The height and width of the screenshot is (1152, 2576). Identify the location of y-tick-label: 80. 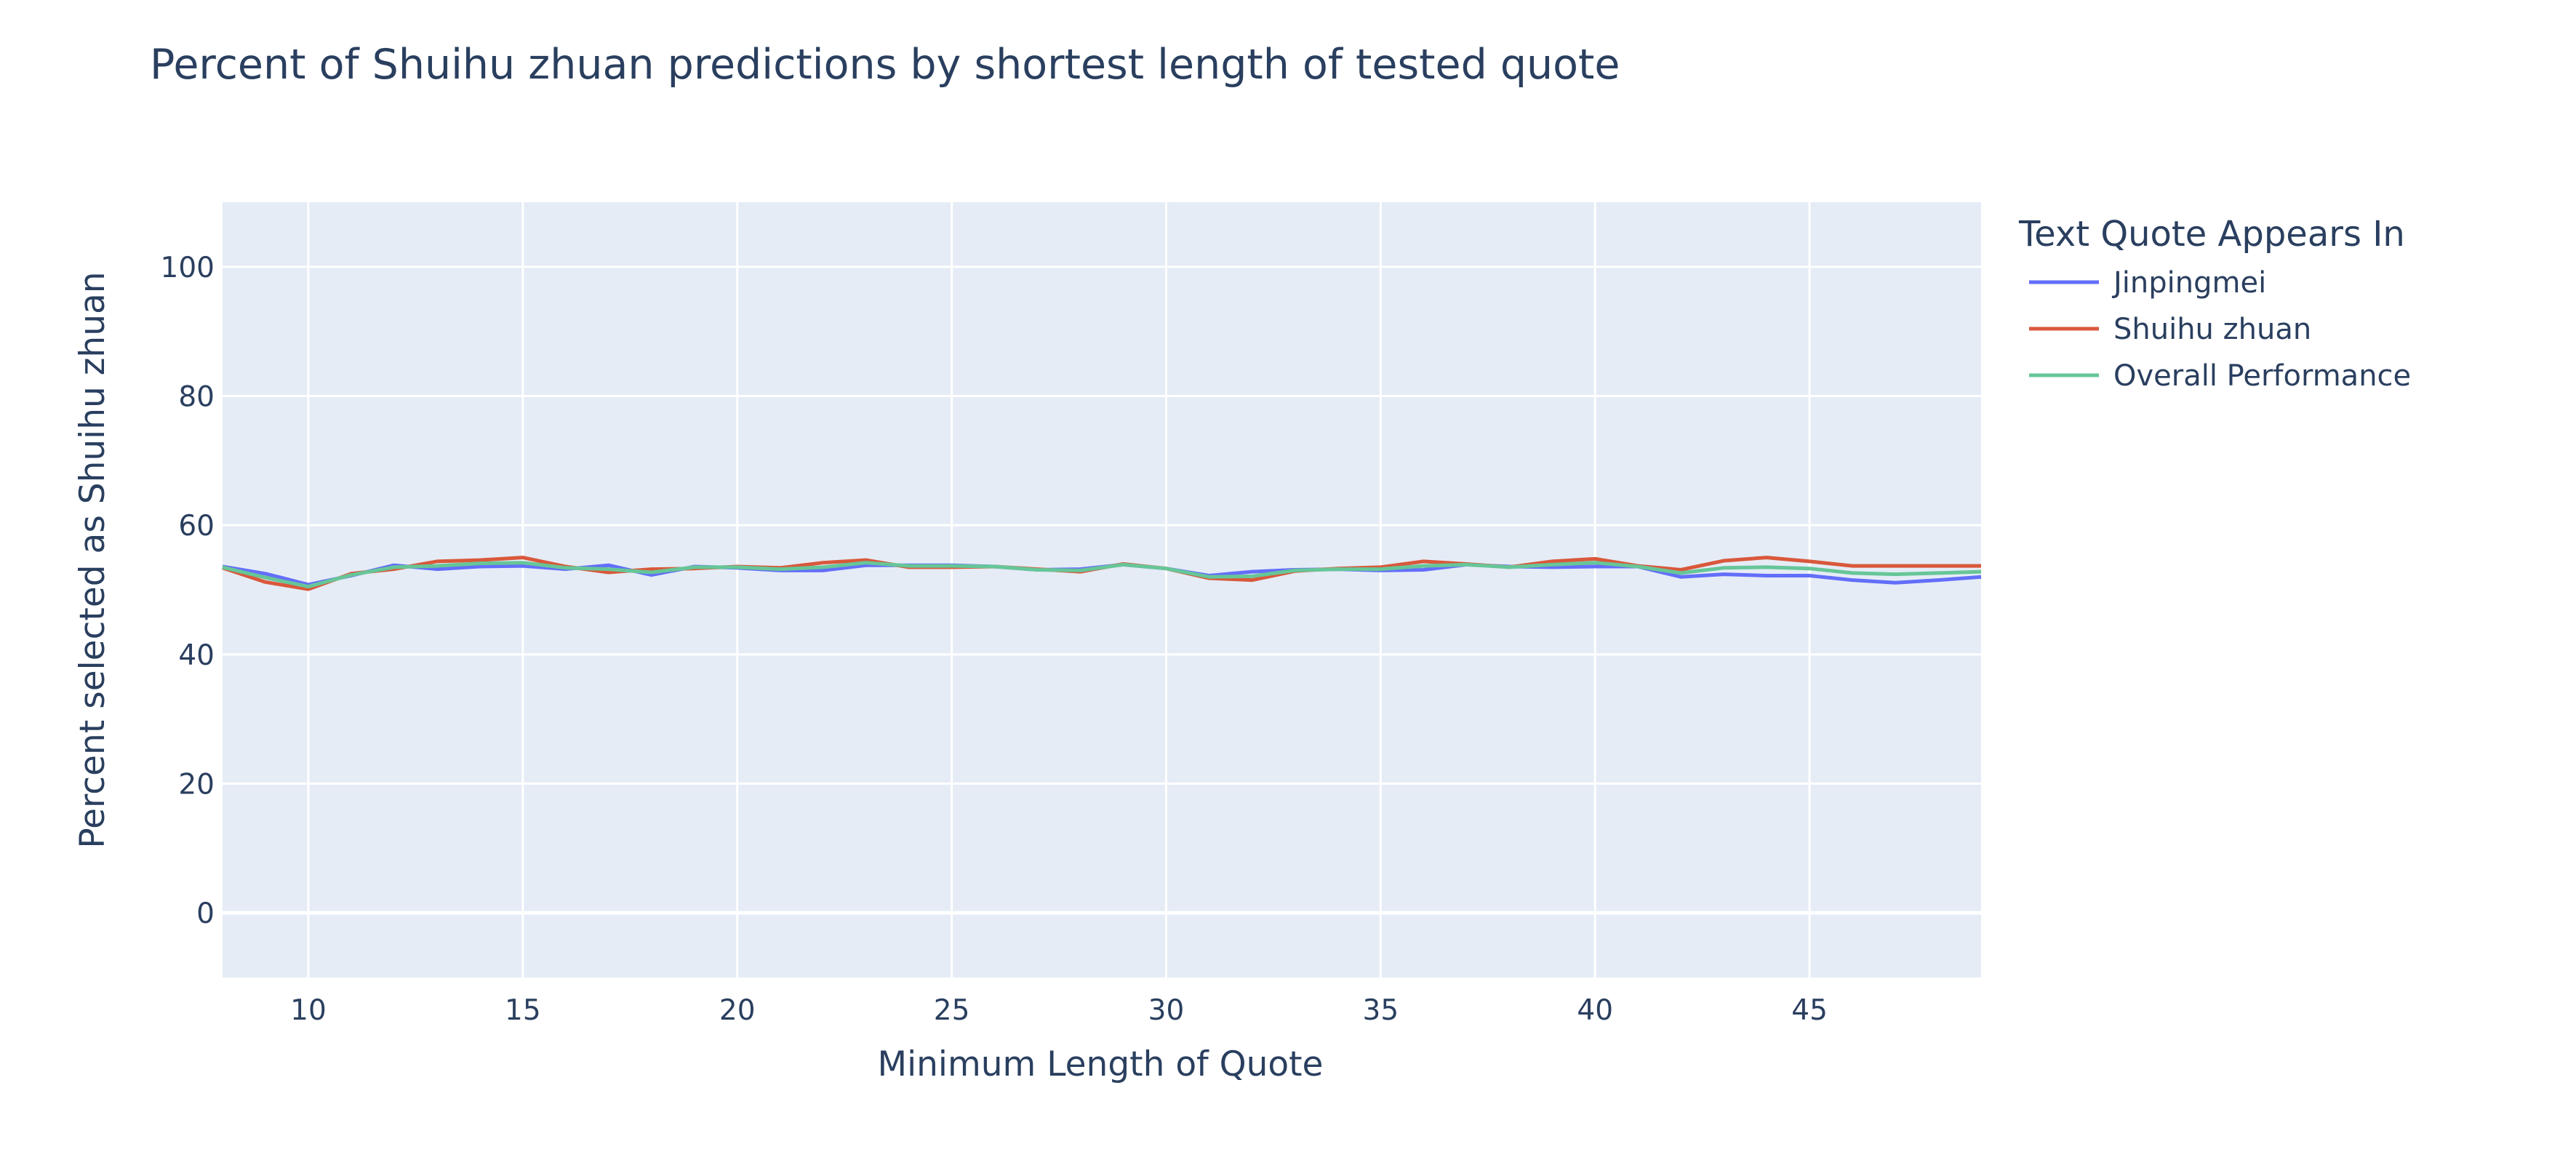
(196, 397).